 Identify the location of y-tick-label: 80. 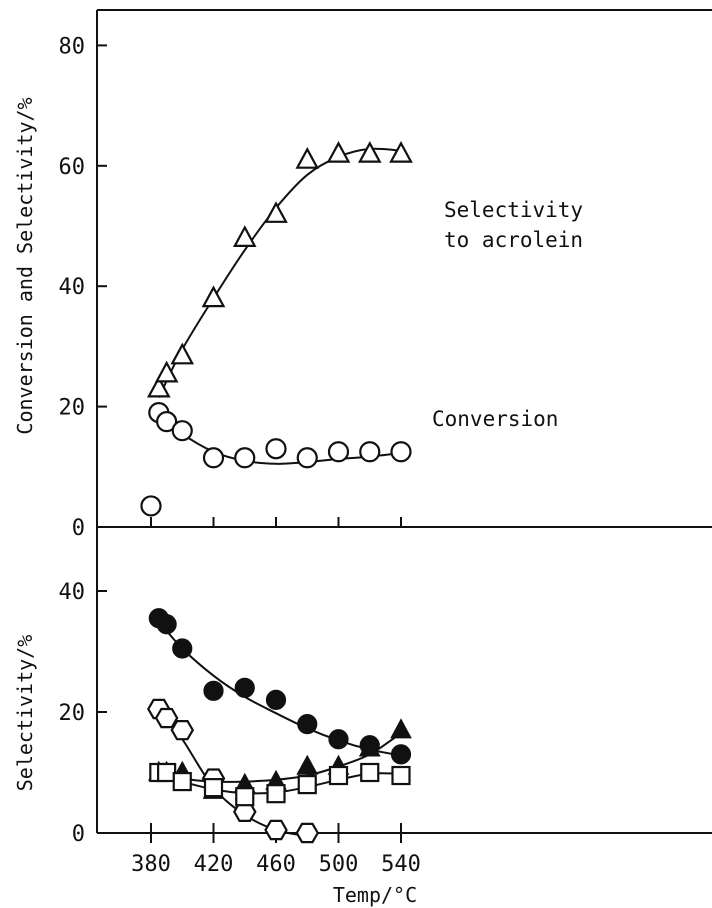
(72, 46).